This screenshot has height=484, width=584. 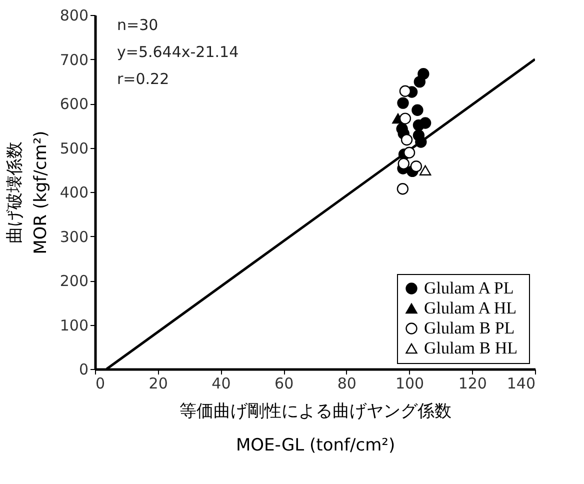 I want to click on x-tick-label: 20, so click(x=158, y=383).